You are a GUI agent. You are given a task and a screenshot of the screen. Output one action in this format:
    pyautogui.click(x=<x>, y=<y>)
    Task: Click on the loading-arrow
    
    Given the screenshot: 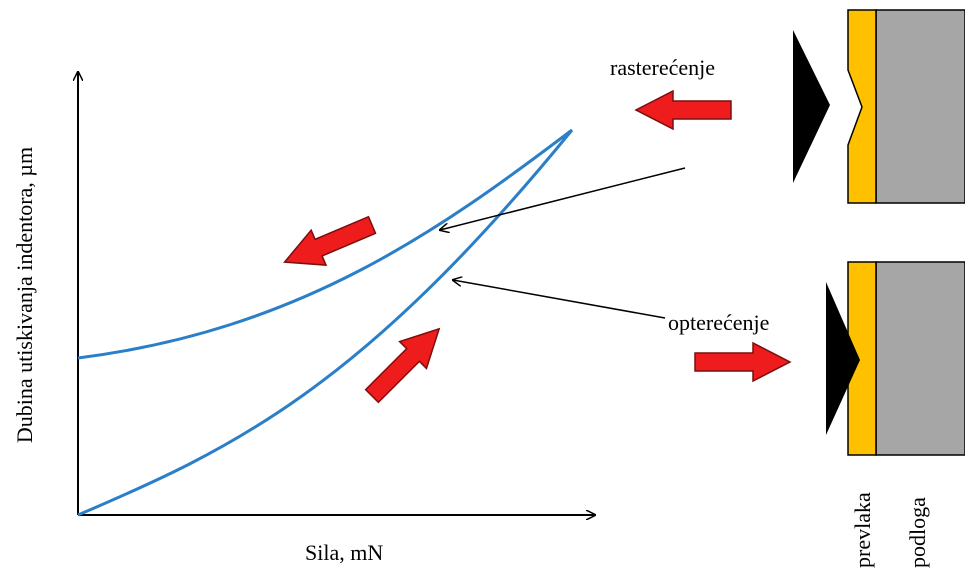 What is the action you would take?
    pyautogui.click(x=742, y=362)
    